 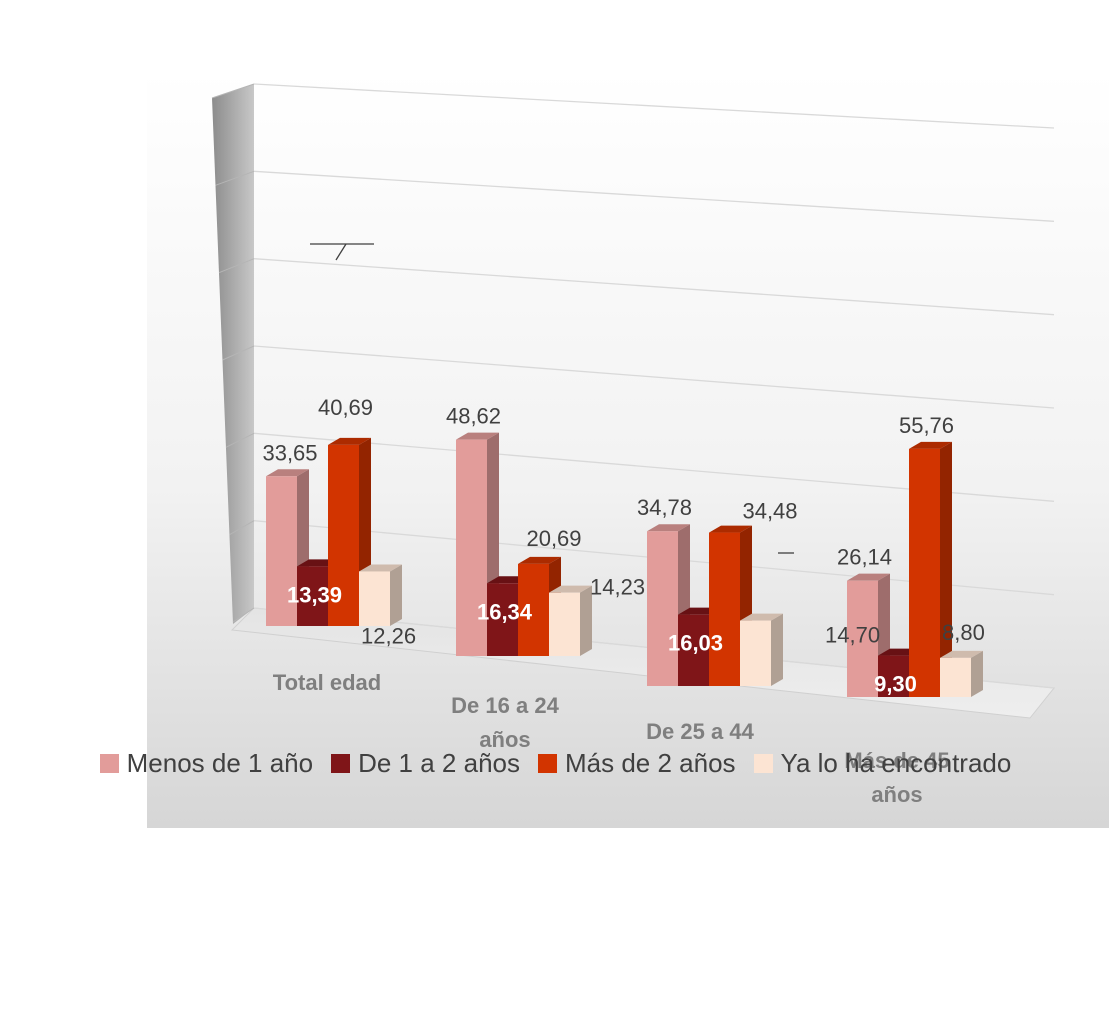 What do you see at coordinates (895, 684) in the screenshot?
I see `data-label: 9,30` at bounding box center [895, 684].